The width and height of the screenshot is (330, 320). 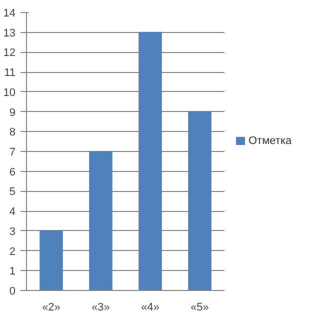 I want to click on y-tick-label: 8, so click(x=12, y=132).